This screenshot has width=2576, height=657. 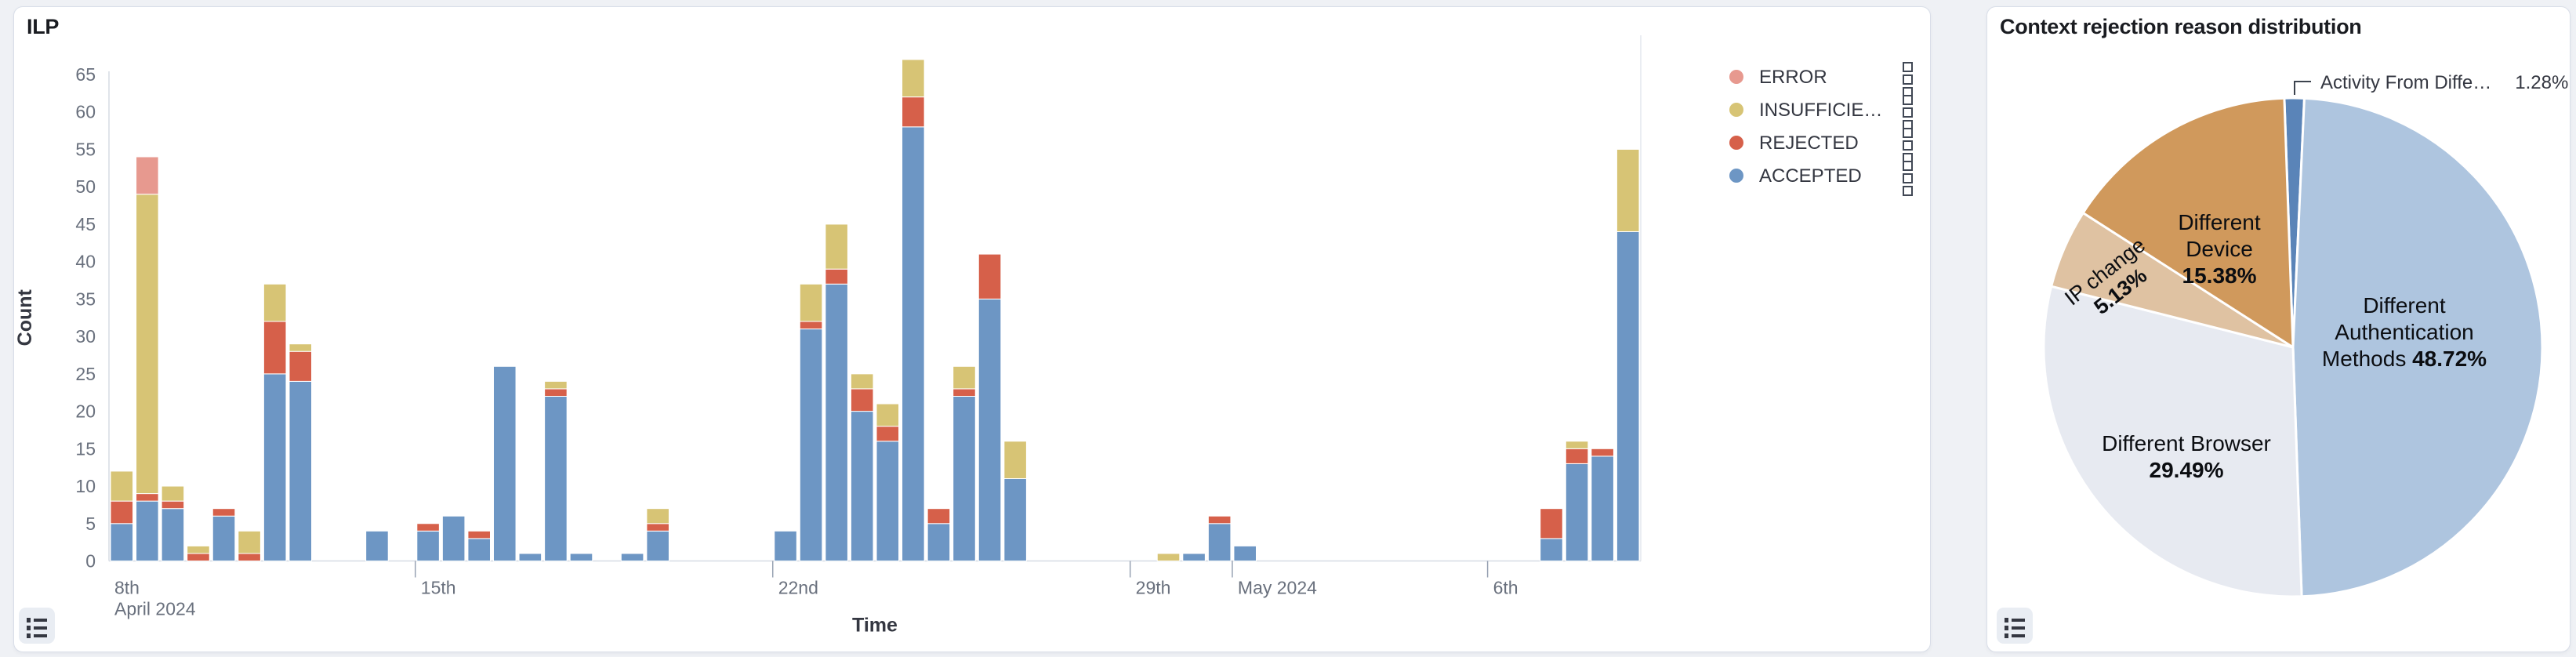 I want to click on legend-item-label: REJECTED, so click(x=1809, y=143).